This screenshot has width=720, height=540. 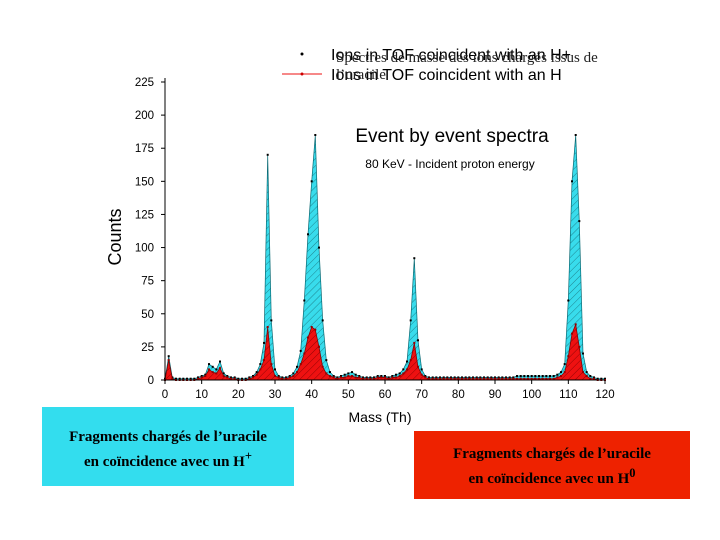 What do you see at coordinates (144, 83) in the screenshot?
I see `y-tick-label: 225` at bounding box center [144, 83].